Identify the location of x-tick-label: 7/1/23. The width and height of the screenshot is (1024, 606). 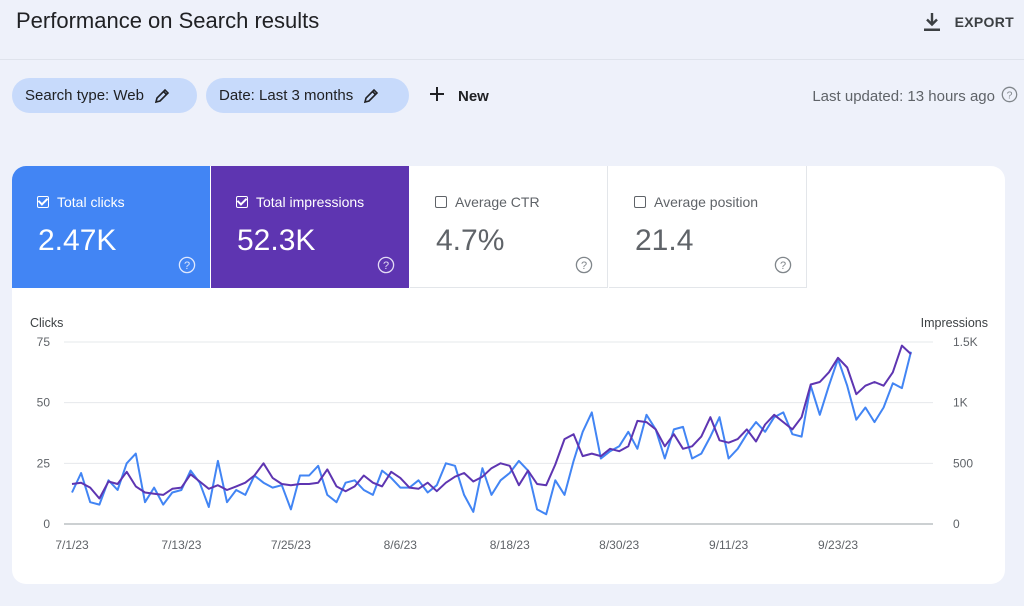
(72, 545).